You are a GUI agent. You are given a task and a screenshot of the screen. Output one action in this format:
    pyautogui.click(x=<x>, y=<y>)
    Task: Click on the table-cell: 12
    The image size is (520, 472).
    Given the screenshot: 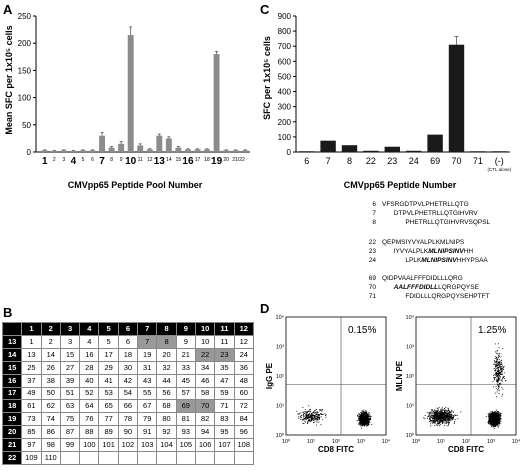 What is the action you would take?
    pyautogui.click(x=244, y=341)
    